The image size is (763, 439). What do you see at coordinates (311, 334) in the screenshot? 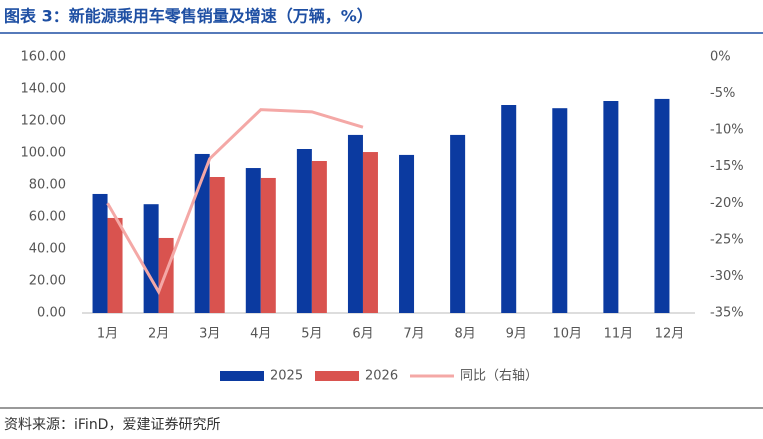
I see `x-tick-label: 5月` at bounding box center [311, 334].